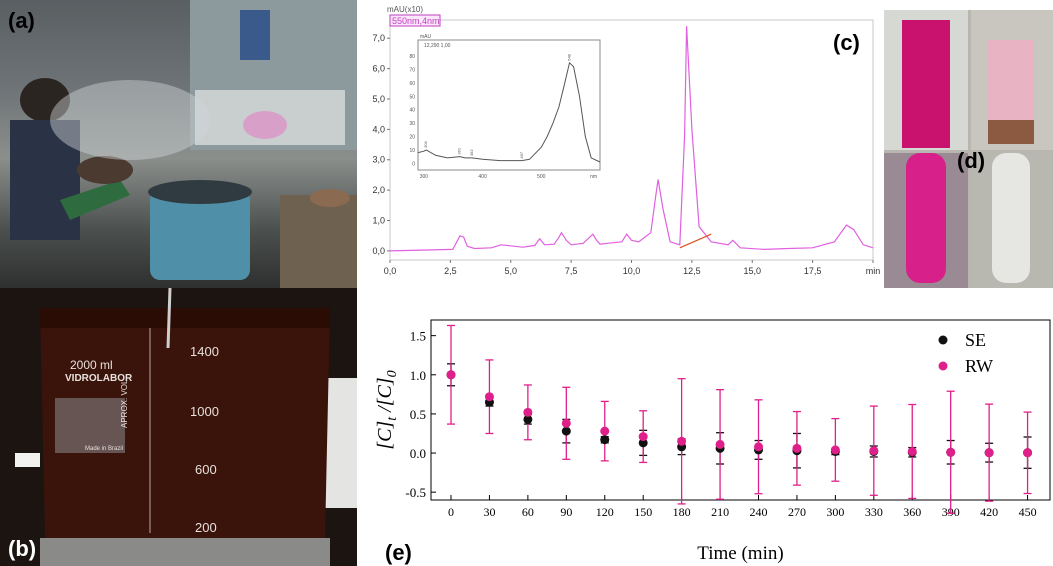 The width and height of the screenshot is (1053, 566). What do you see at coordinates (568, 56) in the screenshot?
I see `inset-peak-label: 548` at bounding box center [568, 56].